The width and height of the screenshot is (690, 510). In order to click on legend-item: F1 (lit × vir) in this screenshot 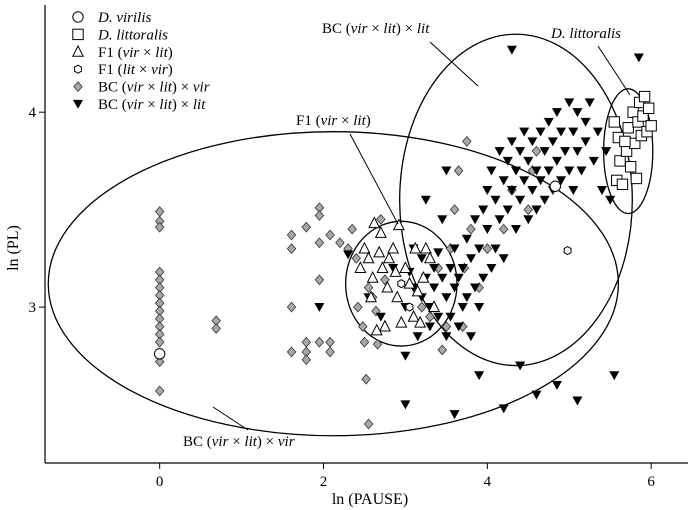, I will do `click(123, 70)`.